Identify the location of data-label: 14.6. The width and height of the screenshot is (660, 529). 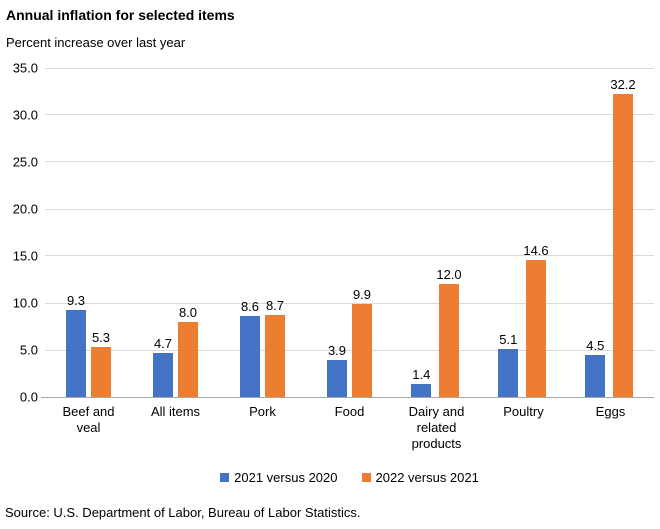
(536, 250).